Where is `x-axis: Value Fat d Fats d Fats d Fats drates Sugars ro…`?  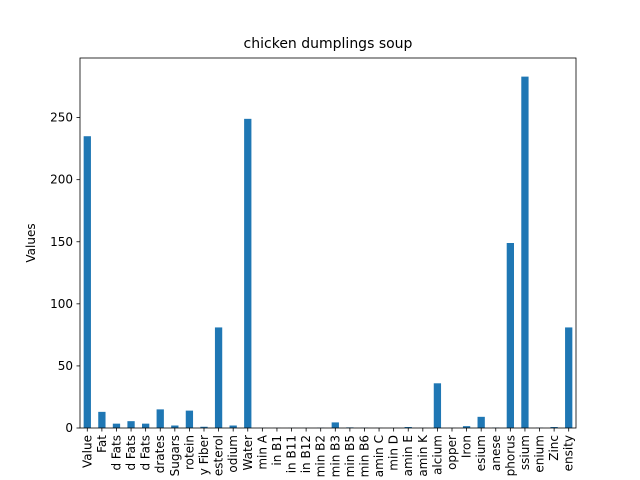 x-axis: Value Fat d Fats d Fats d Fats drates Sugars ro… is located at coordinates (328, 452).